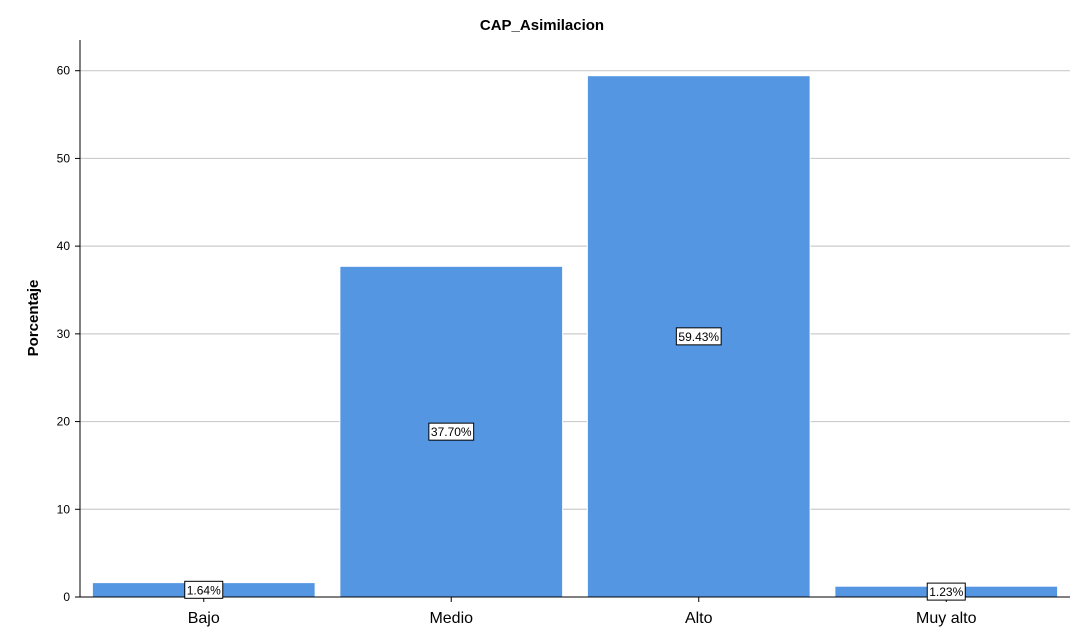 This screenshot has width=1086, height=627. What do you see at coordinates (64, 422) in the screenshot?
I see `y-tick-label: 20` at bounding box center [64, 422].